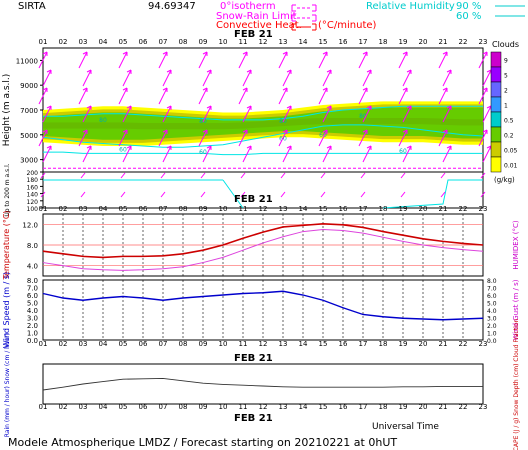 Image resolution: width=528 pixels, height=450 pixels. Describe the element at coordinates (511, 151) in the screenshot. I see `clouds-legend-label: 0.05` at that location.